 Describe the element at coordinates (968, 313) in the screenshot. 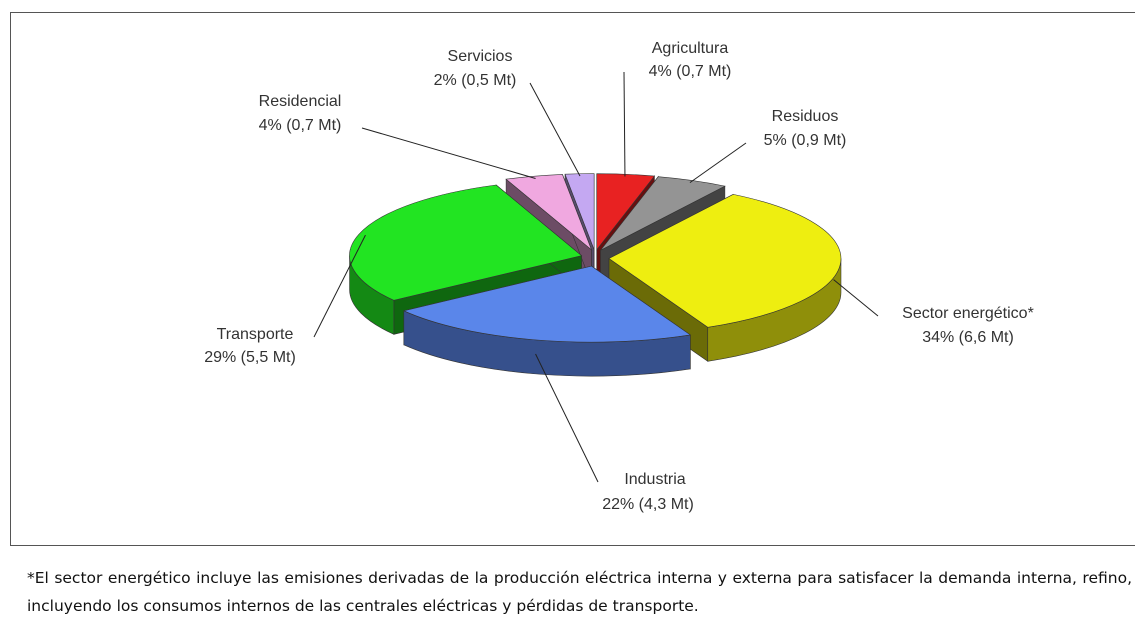

I see `slice-name: Sector energético*` at that location.